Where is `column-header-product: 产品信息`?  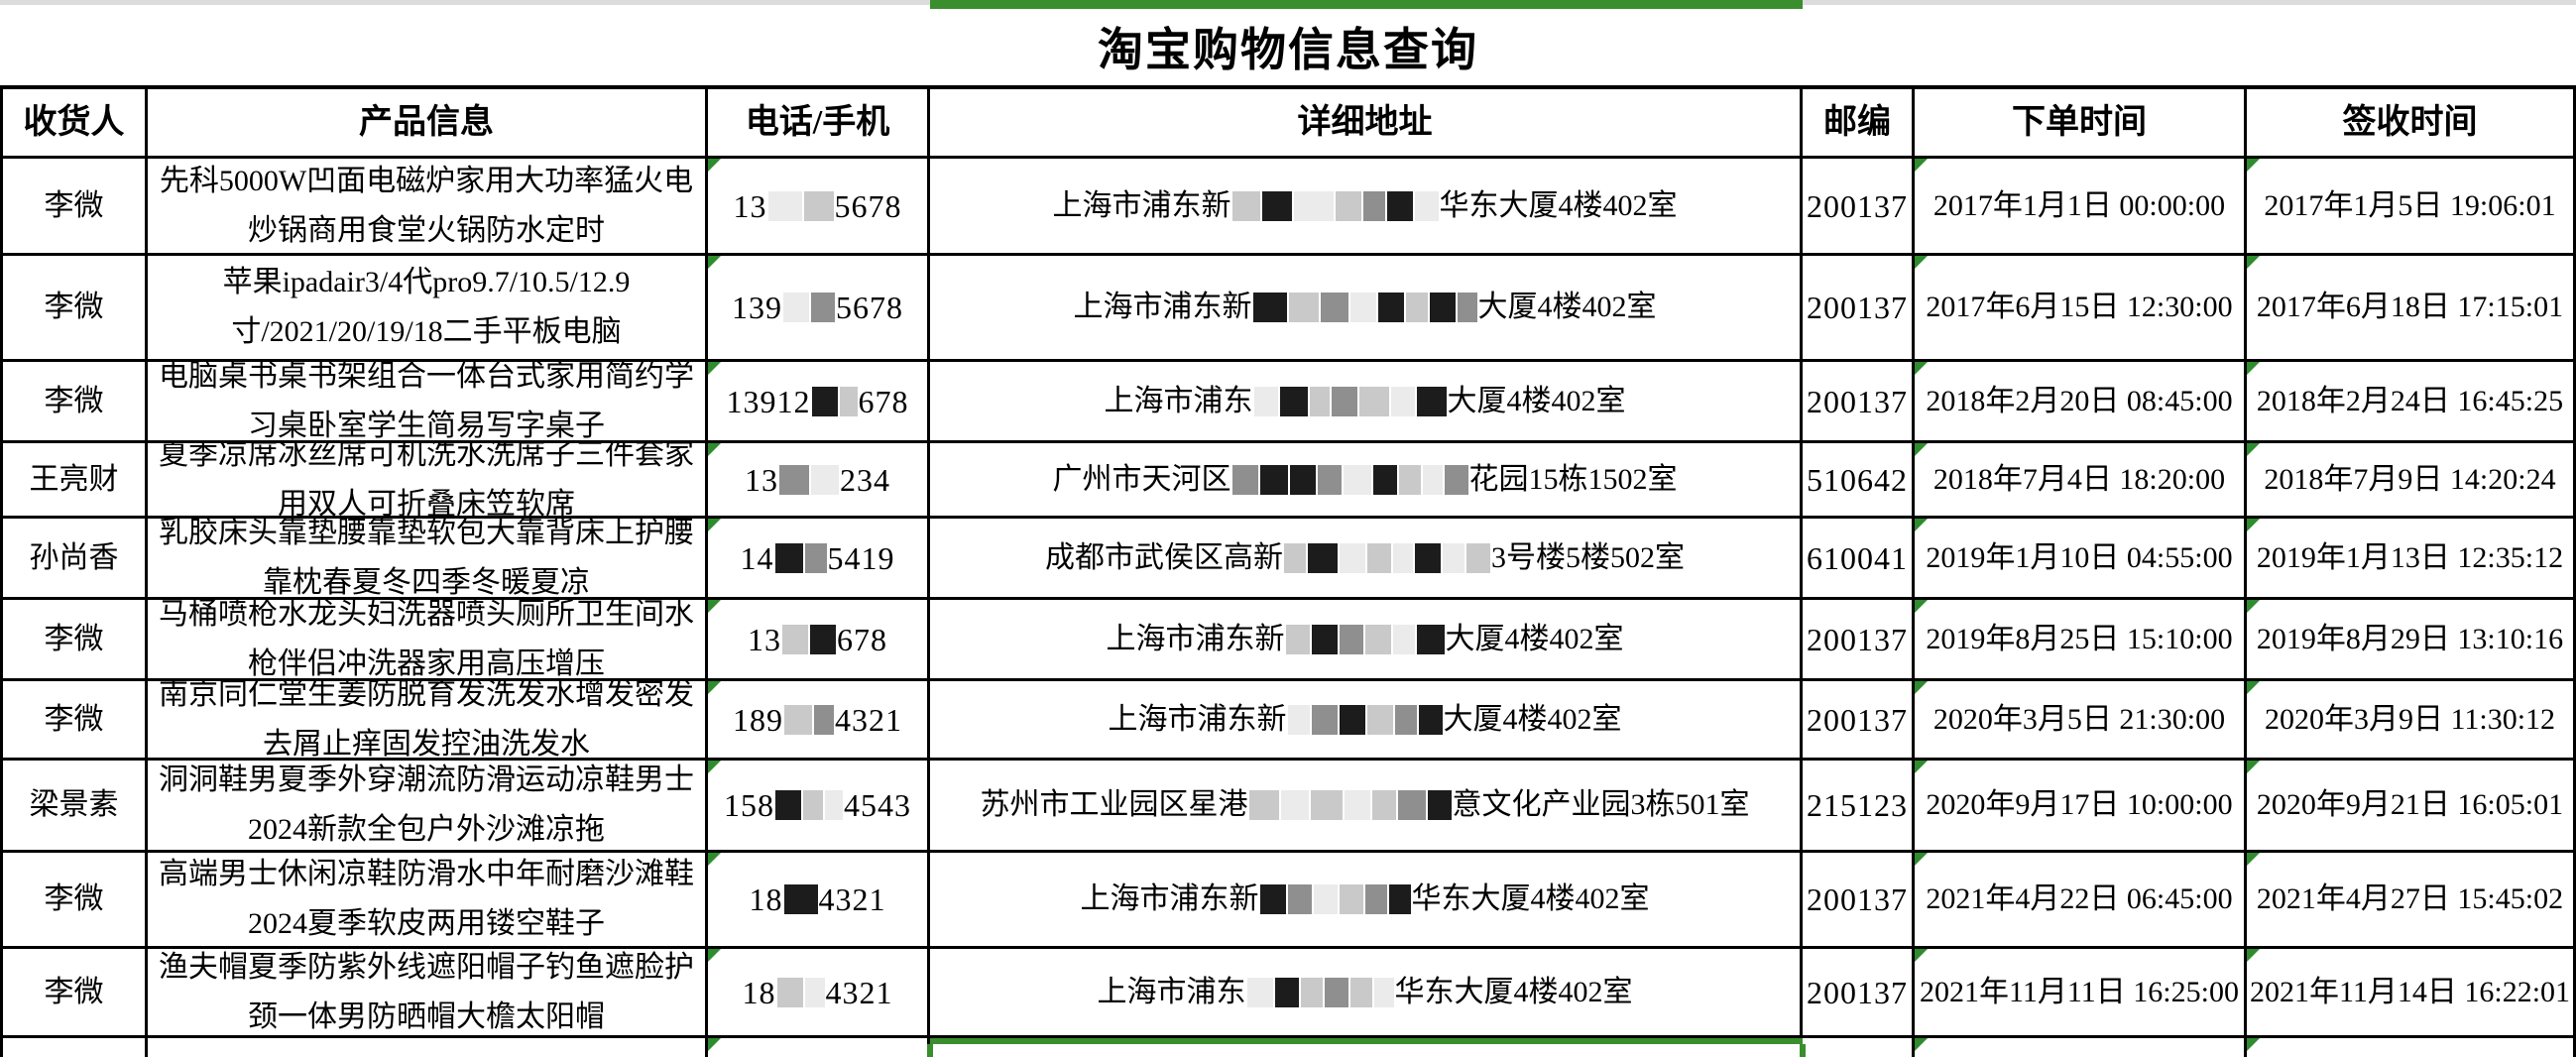 column-header-product: 产品信息 is located at coordinates (428, 122).